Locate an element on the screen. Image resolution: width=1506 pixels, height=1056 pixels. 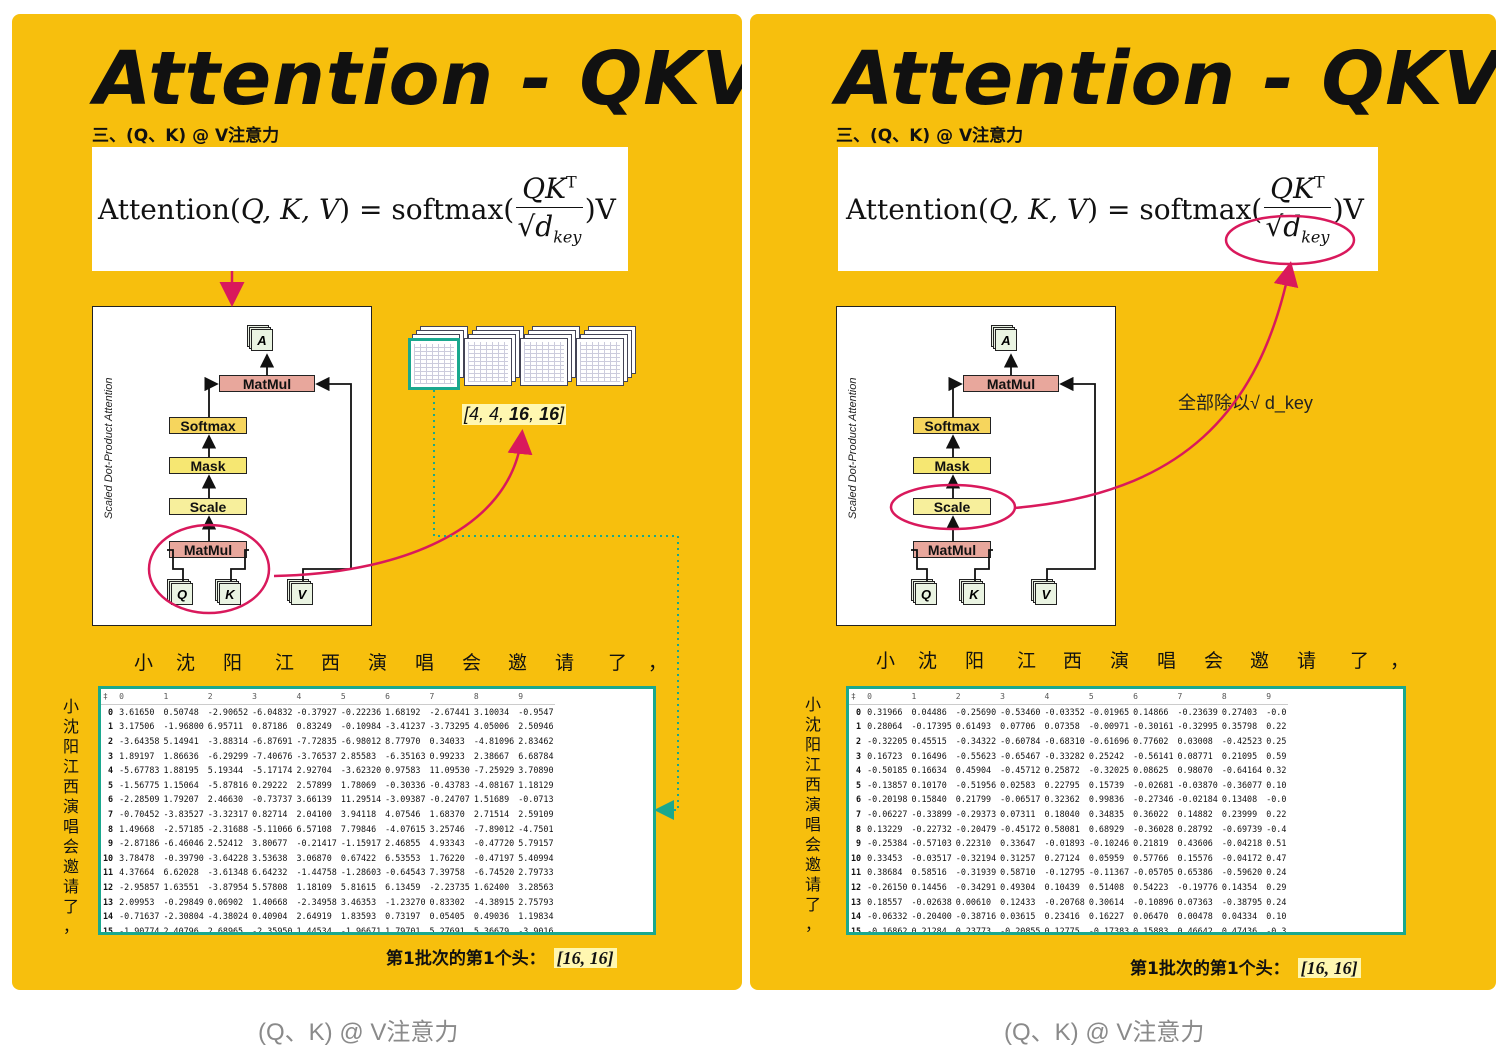
matrix-cell: 0.50748 is located at coordinates (181, 711).